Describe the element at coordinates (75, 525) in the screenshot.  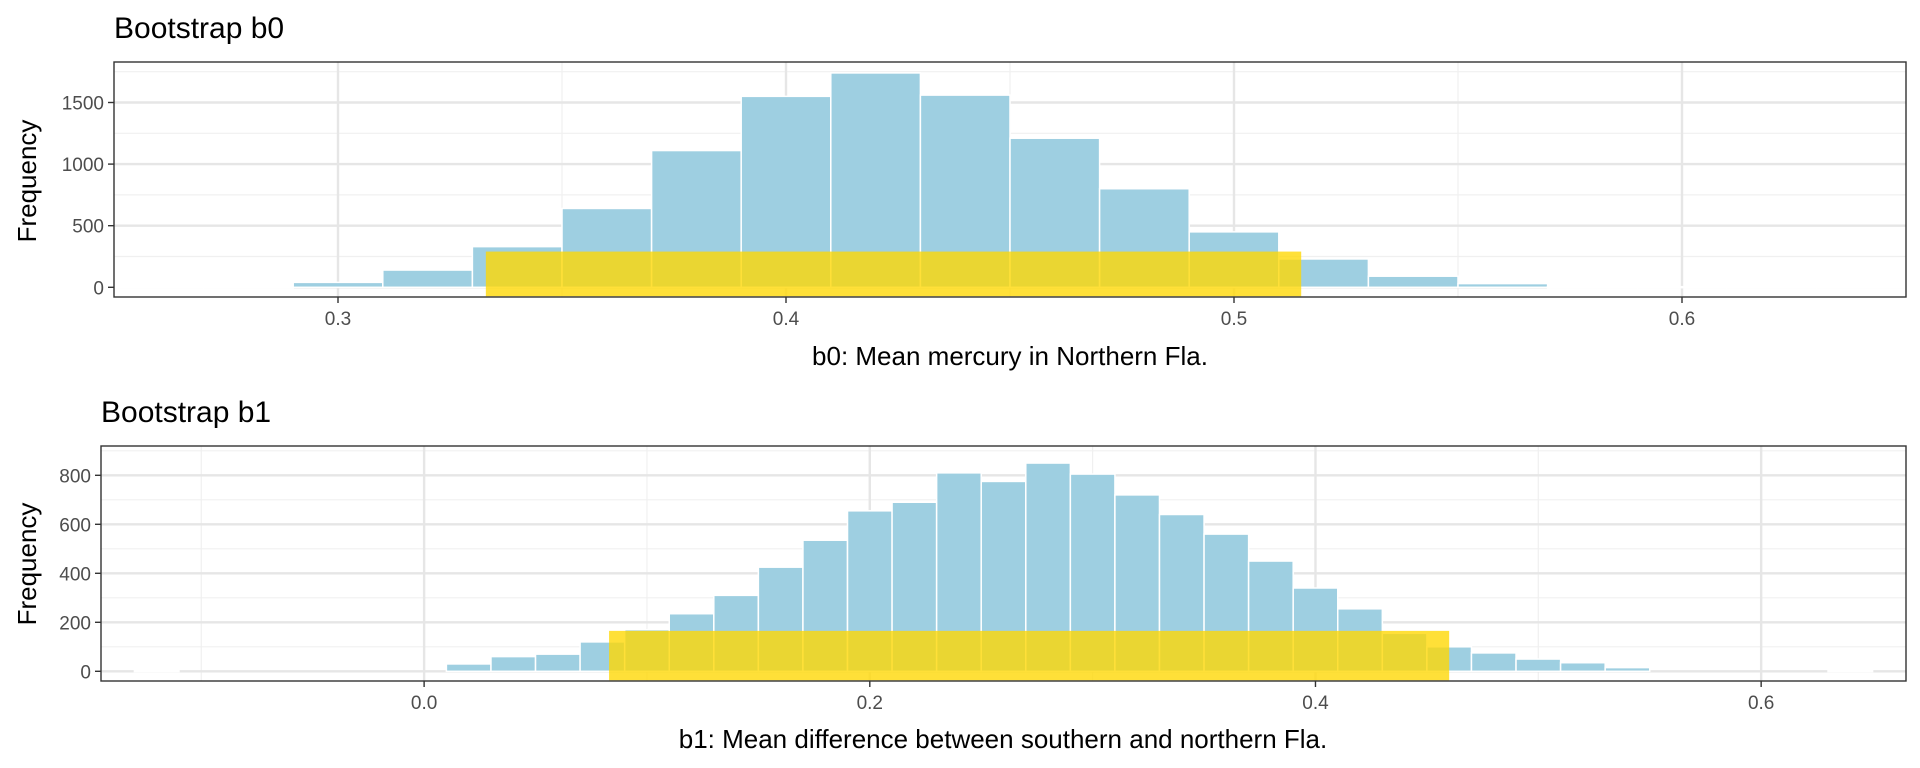
I see `y-tick-label: 600` at that location.